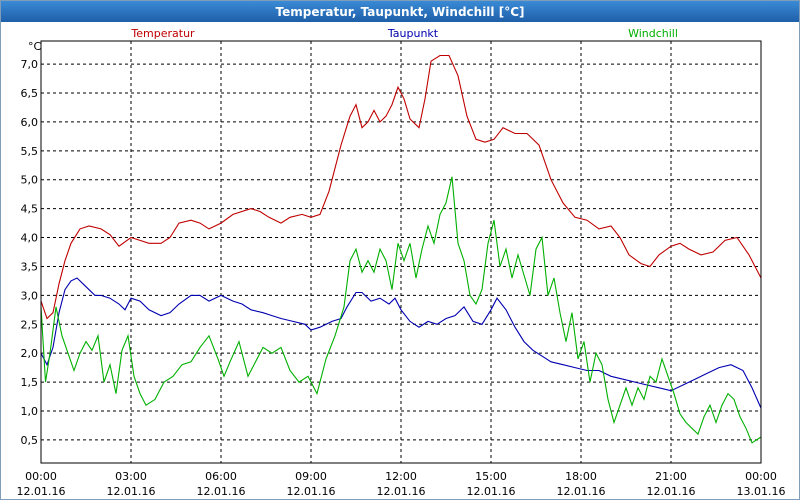 The height and width of the screenshot is (500, 800). Describe the element at coordinates (413, 33) in the screenshot. I see `legend-taupunkt: Taupunkt` at that location.